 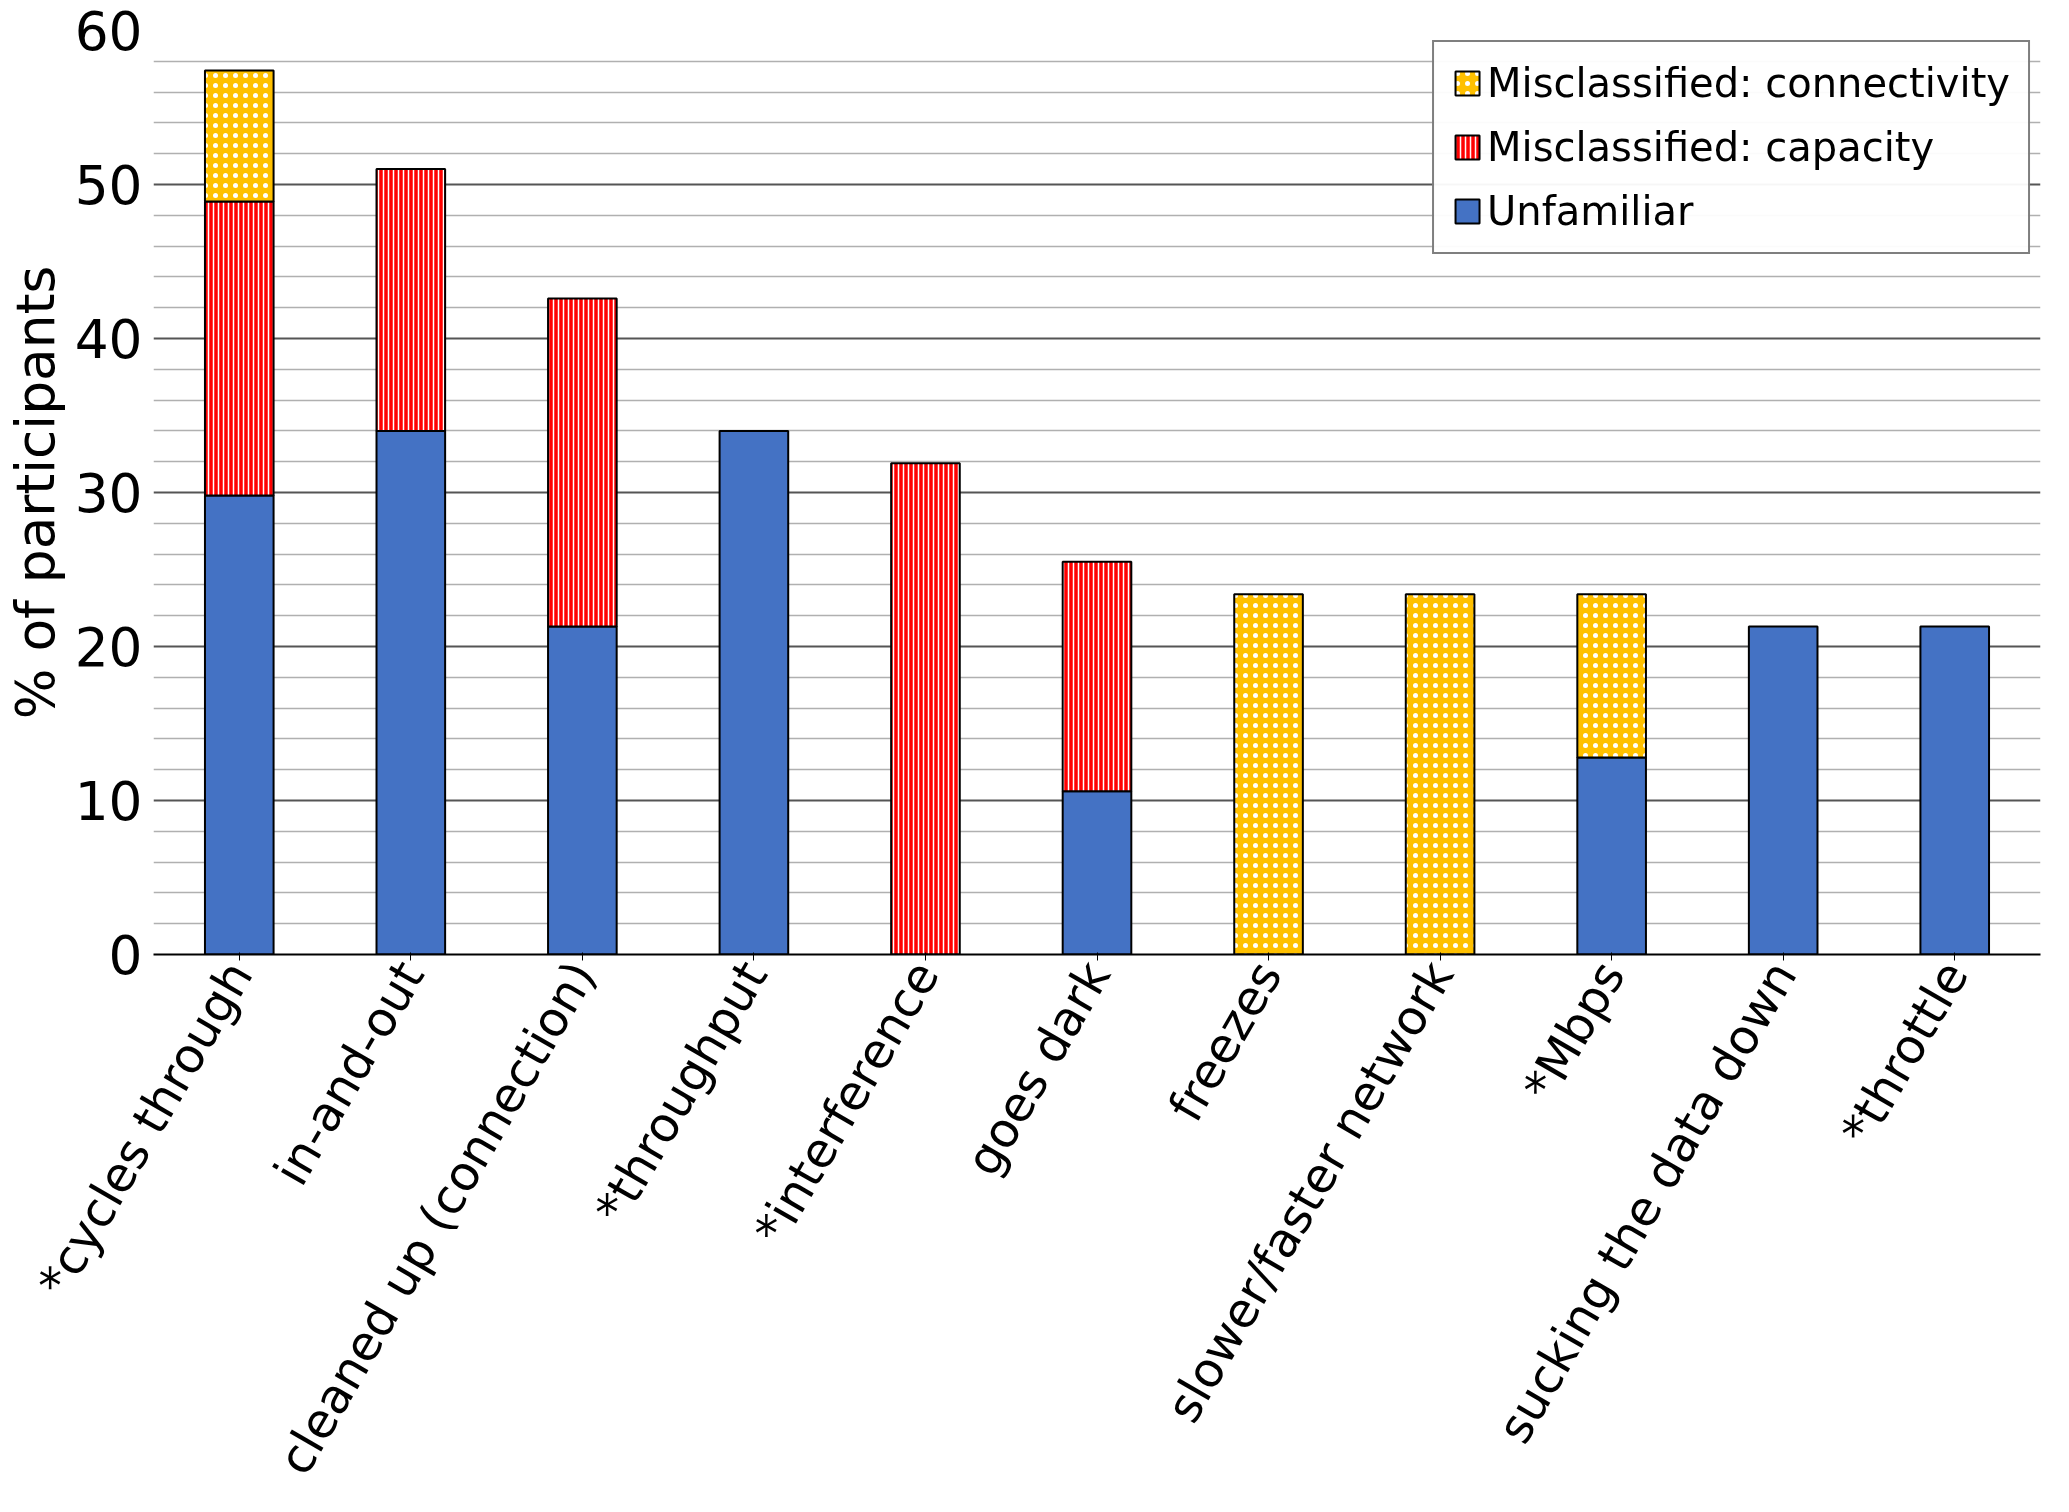 What do you see at coordinates (1748, 83) in the screenshot?
I see `legend-label: Misclassified: connectivity` at bounding box center [1748, 83].